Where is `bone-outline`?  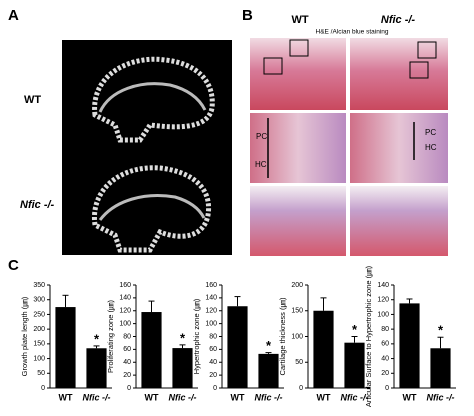 bone-outline is located at coordinates (153, 99).